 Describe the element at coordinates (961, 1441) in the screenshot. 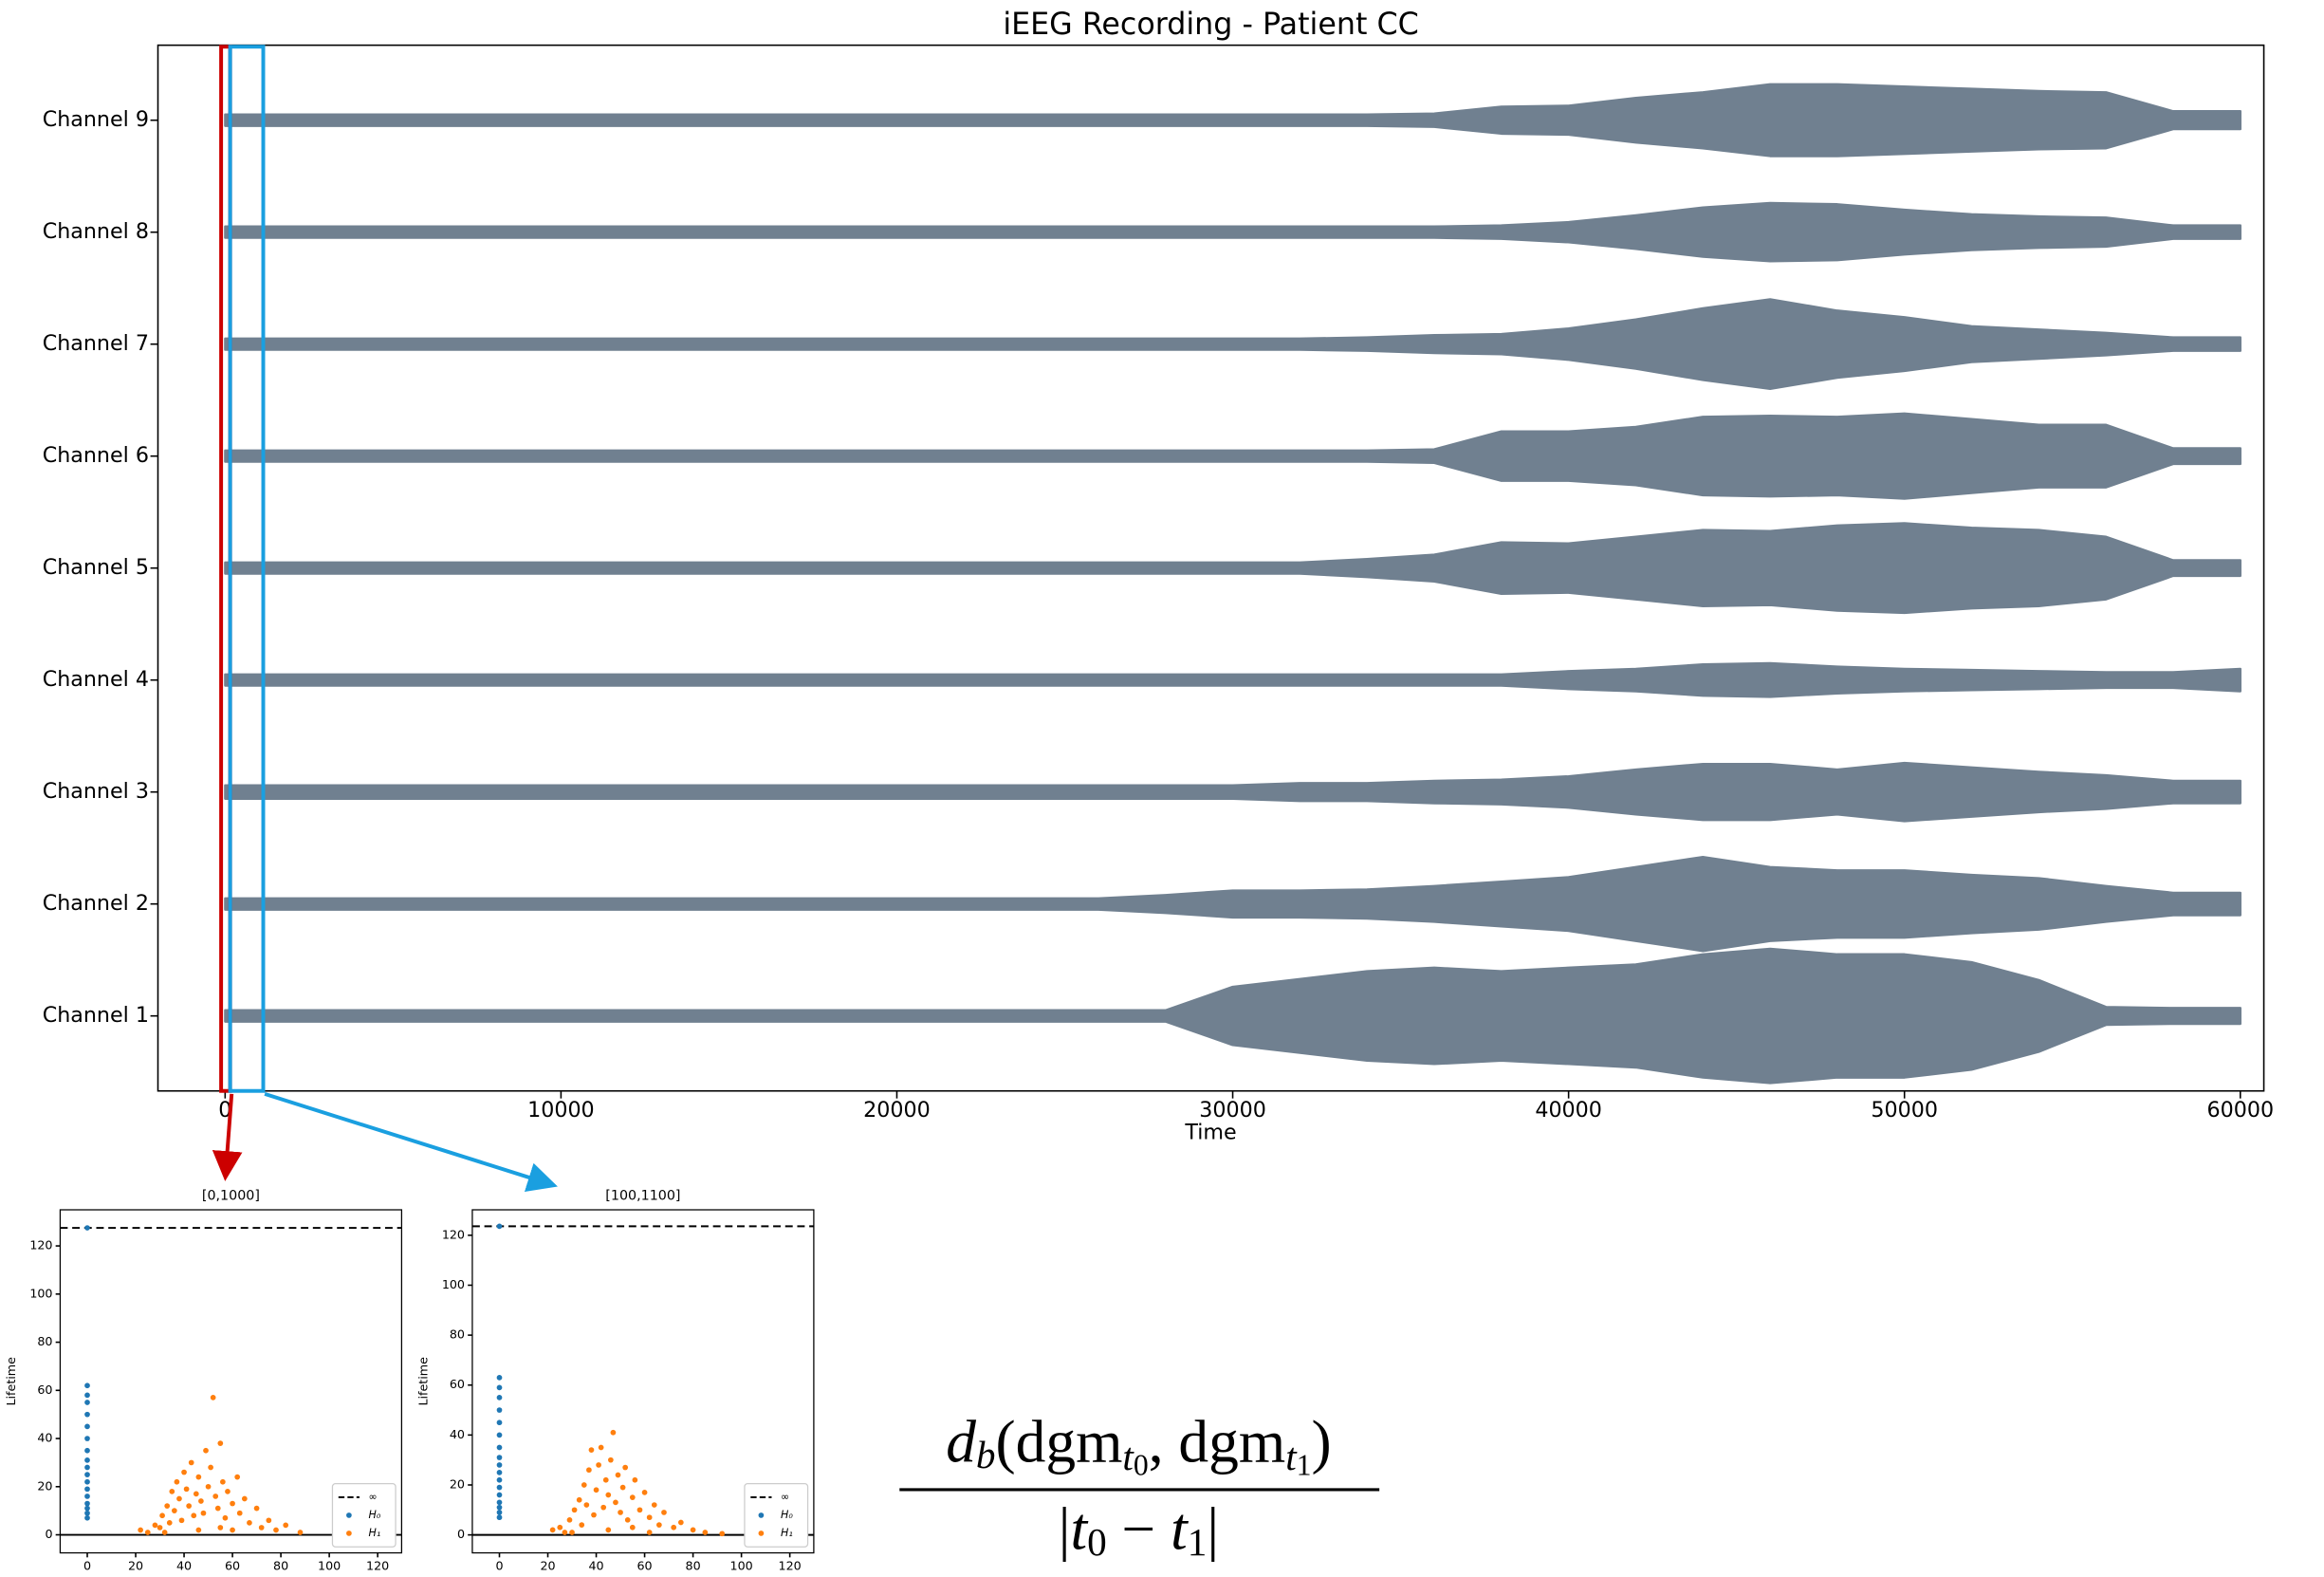

I see `formula-part: d` at that location.